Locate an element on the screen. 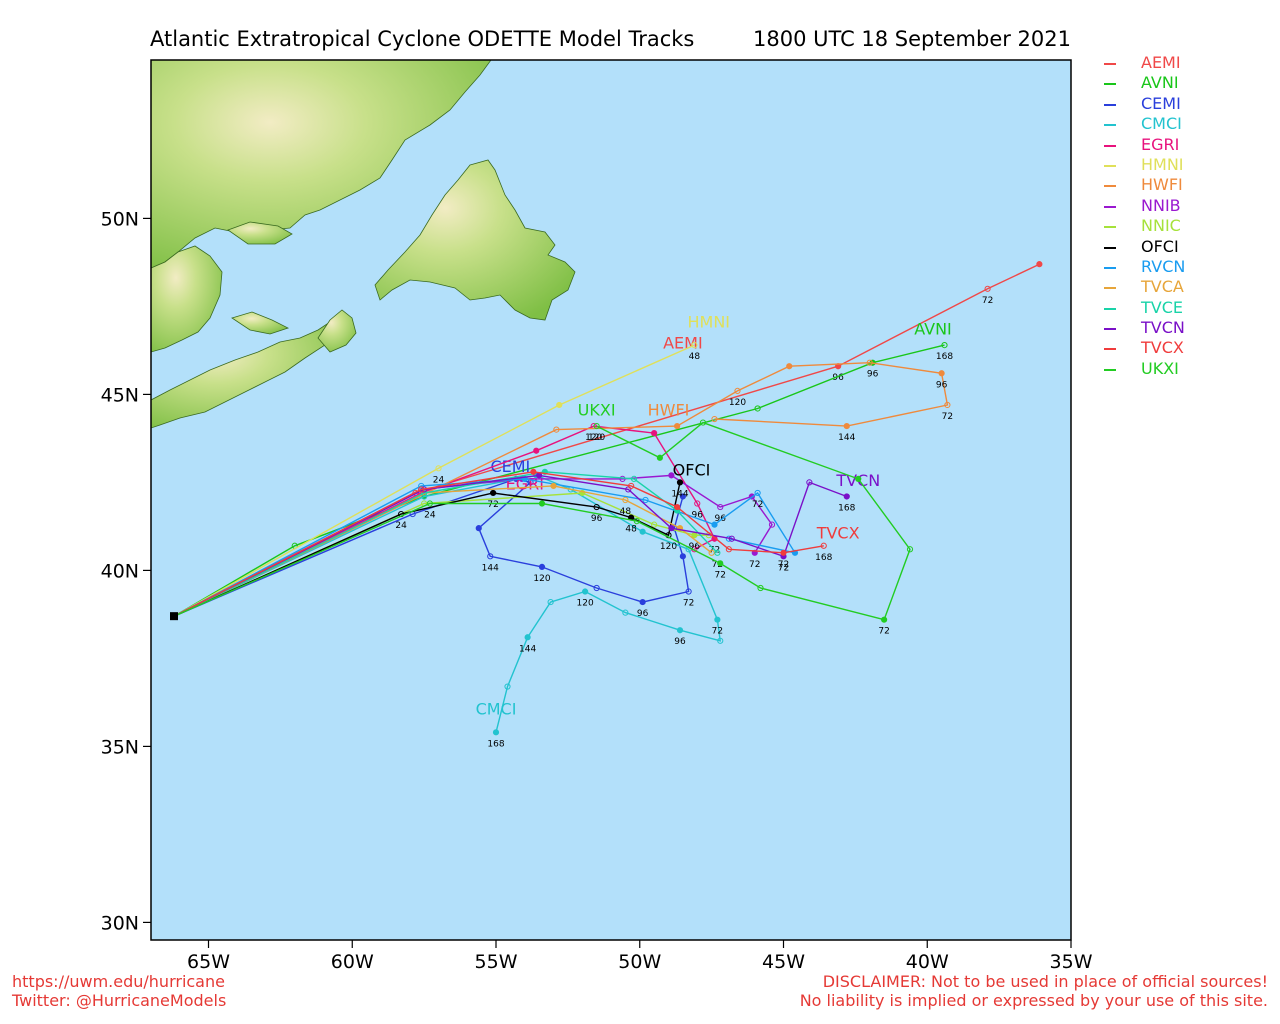 This screenshot has height=1024, width=1280. legend-item-ofci: OFCI is located at coordinates (1187, 247).